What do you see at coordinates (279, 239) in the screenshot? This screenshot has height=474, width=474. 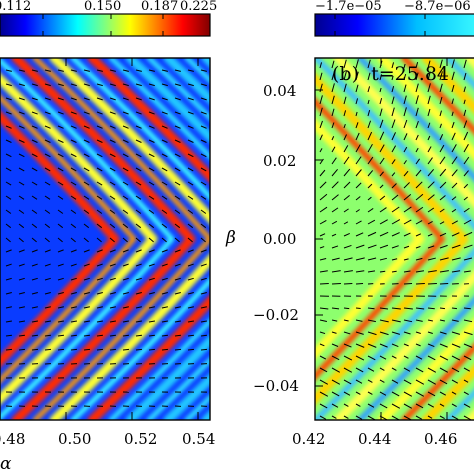 I see `y-tick-label-right: 0.00` at bounding box center [279, 239].